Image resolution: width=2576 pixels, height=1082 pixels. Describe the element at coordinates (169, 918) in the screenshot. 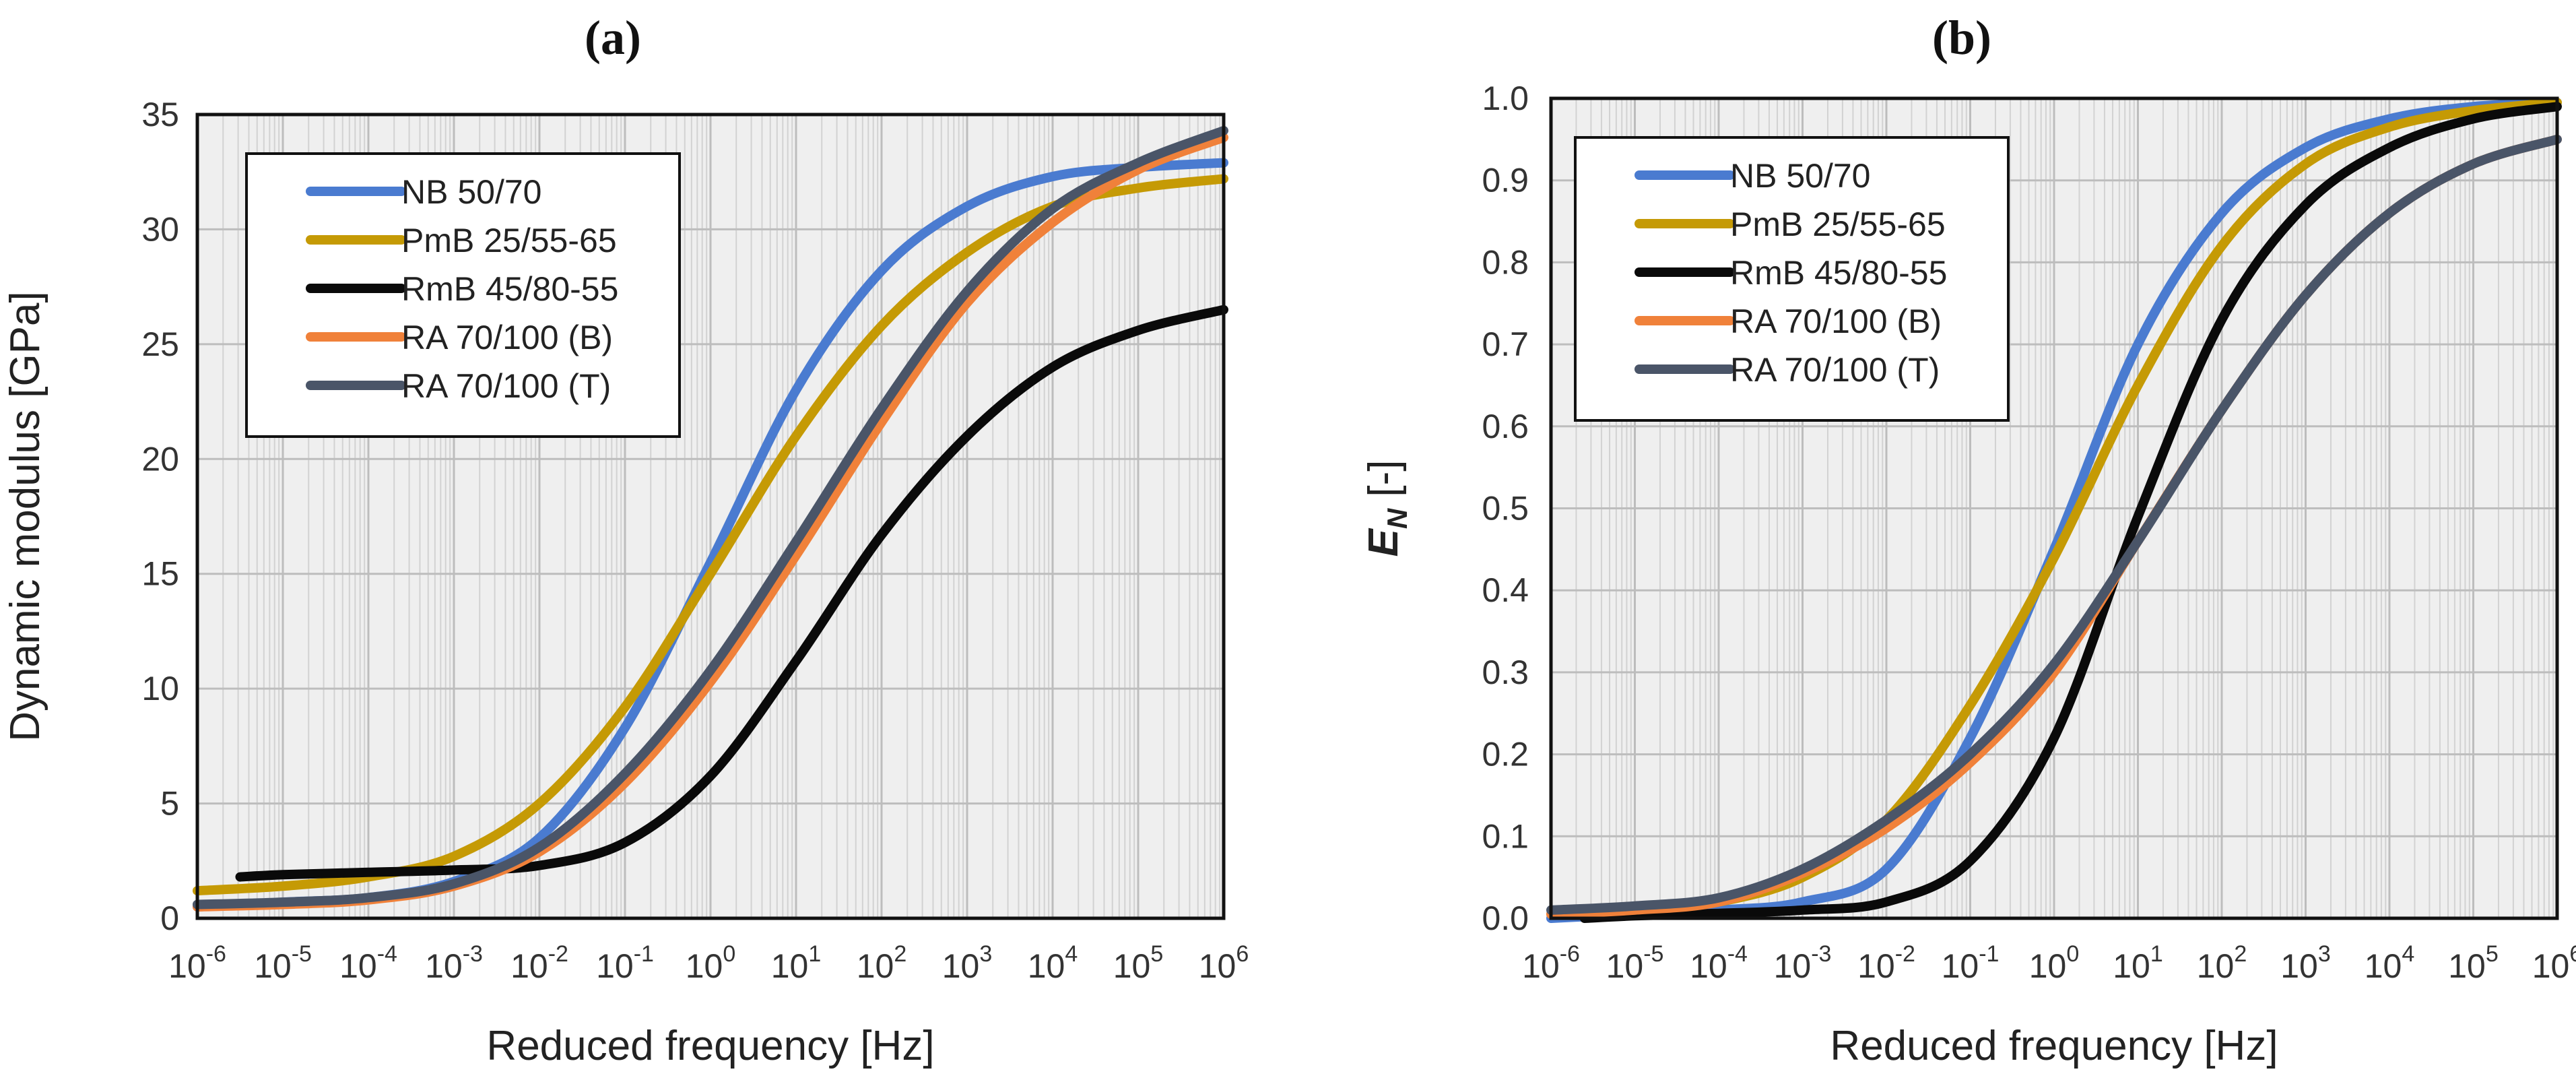

I see `y-tick-label: 0` at that location.